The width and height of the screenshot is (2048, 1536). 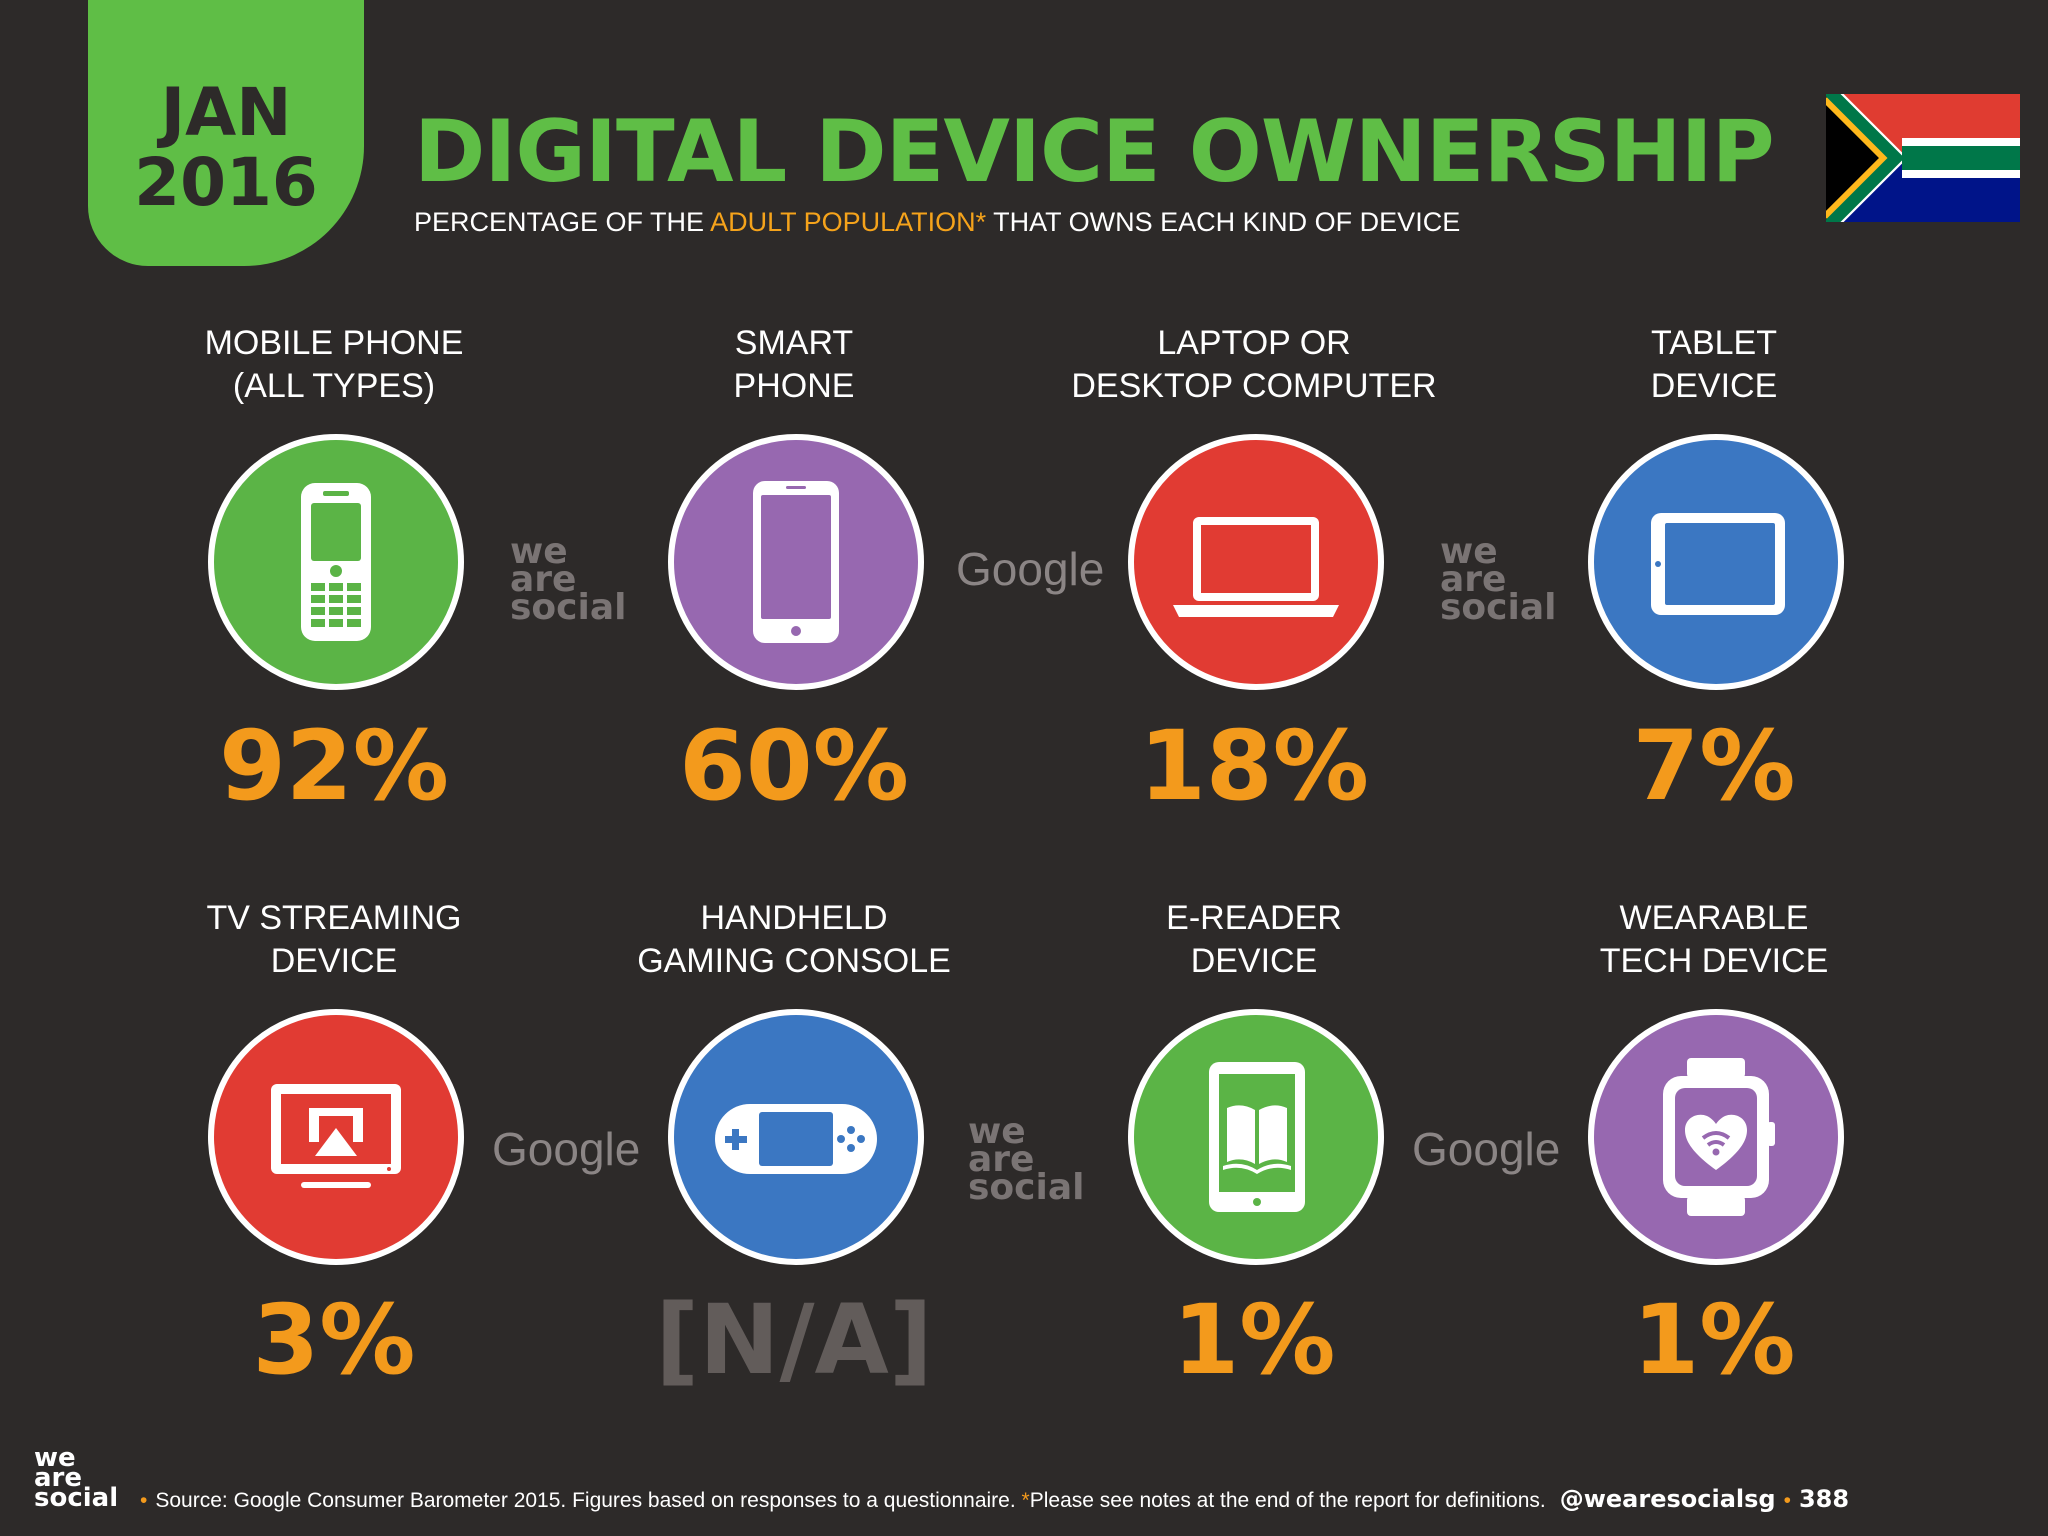 What do you see at coordinates (1254, 365) in the screenshot?
I see `label-laptop: LAPTOP OR DESKTOP COMPUTER` at bounding box center [1254, 365].